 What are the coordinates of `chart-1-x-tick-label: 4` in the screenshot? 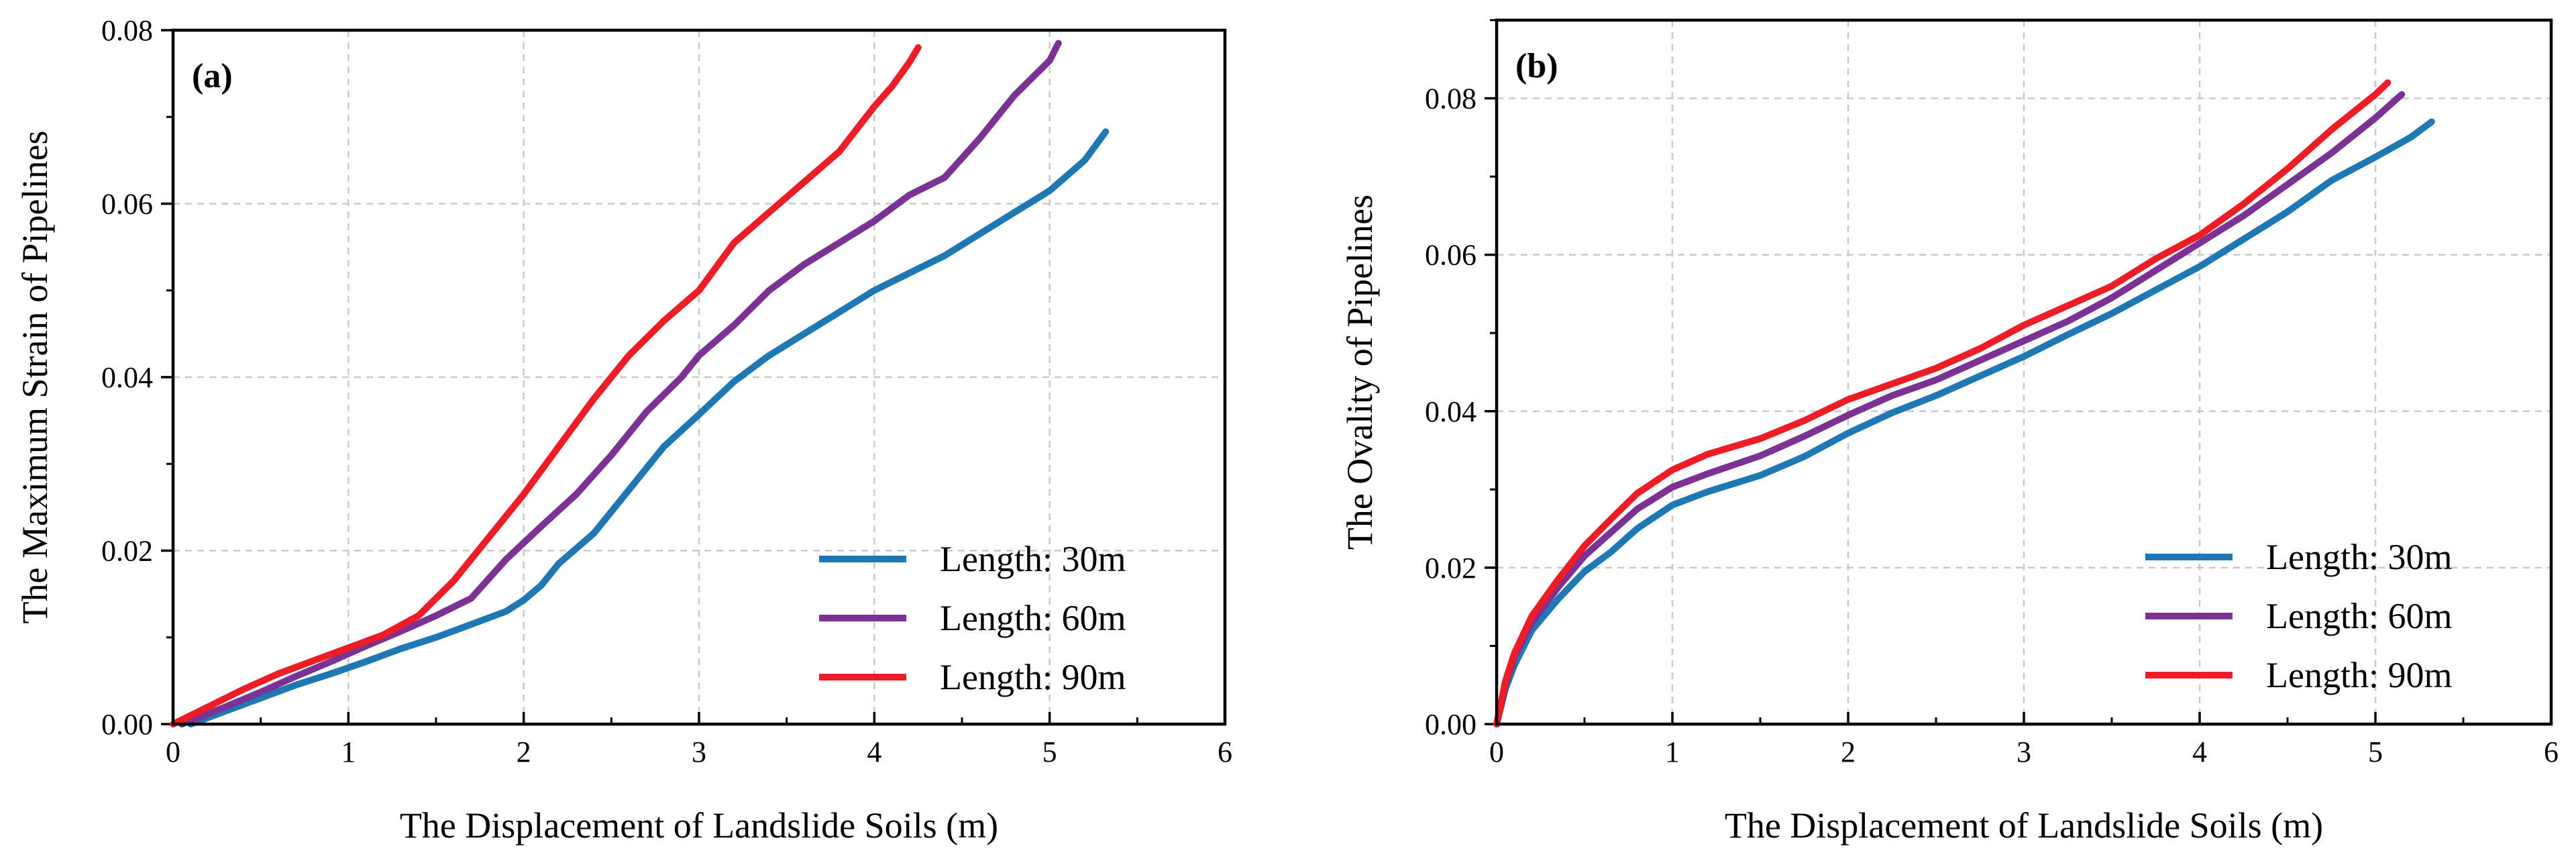 It's located at (2199, 752).